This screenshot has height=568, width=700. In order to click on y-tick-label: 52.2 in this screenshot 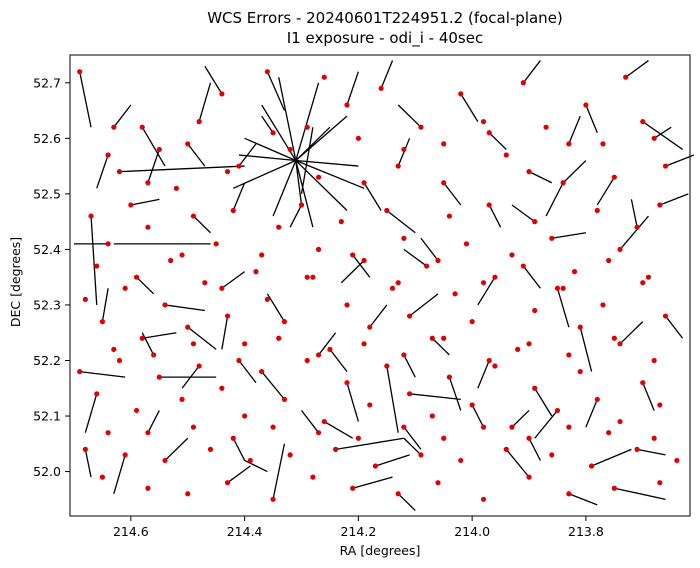, I will do `click(47, 360)`.